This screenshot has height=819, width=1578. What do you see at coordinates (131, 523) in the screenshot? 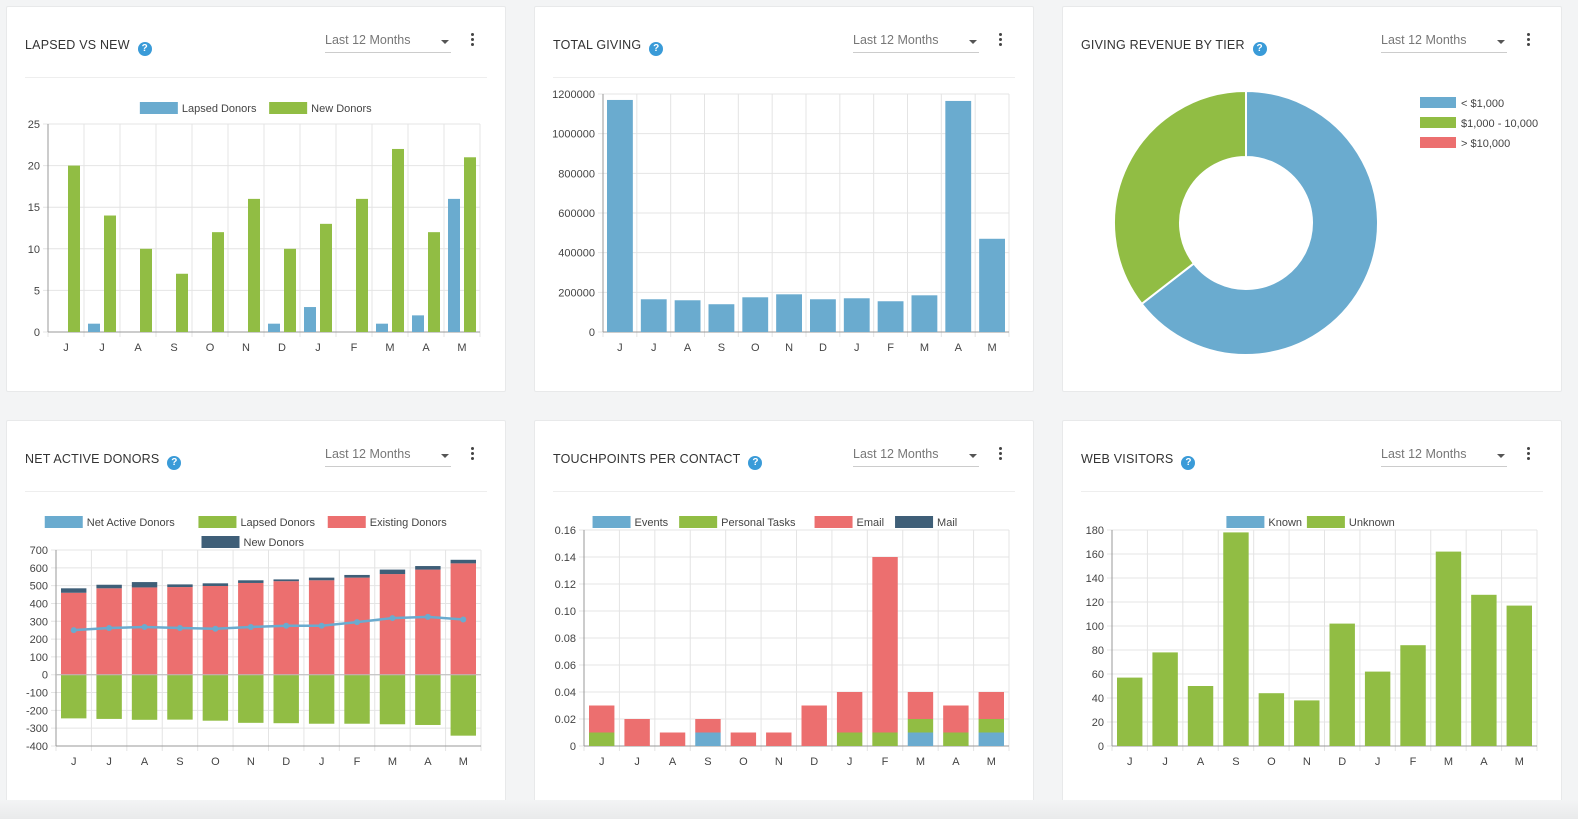
I see `legend-label: Net Active Donors` at bounding box center [131, 523].